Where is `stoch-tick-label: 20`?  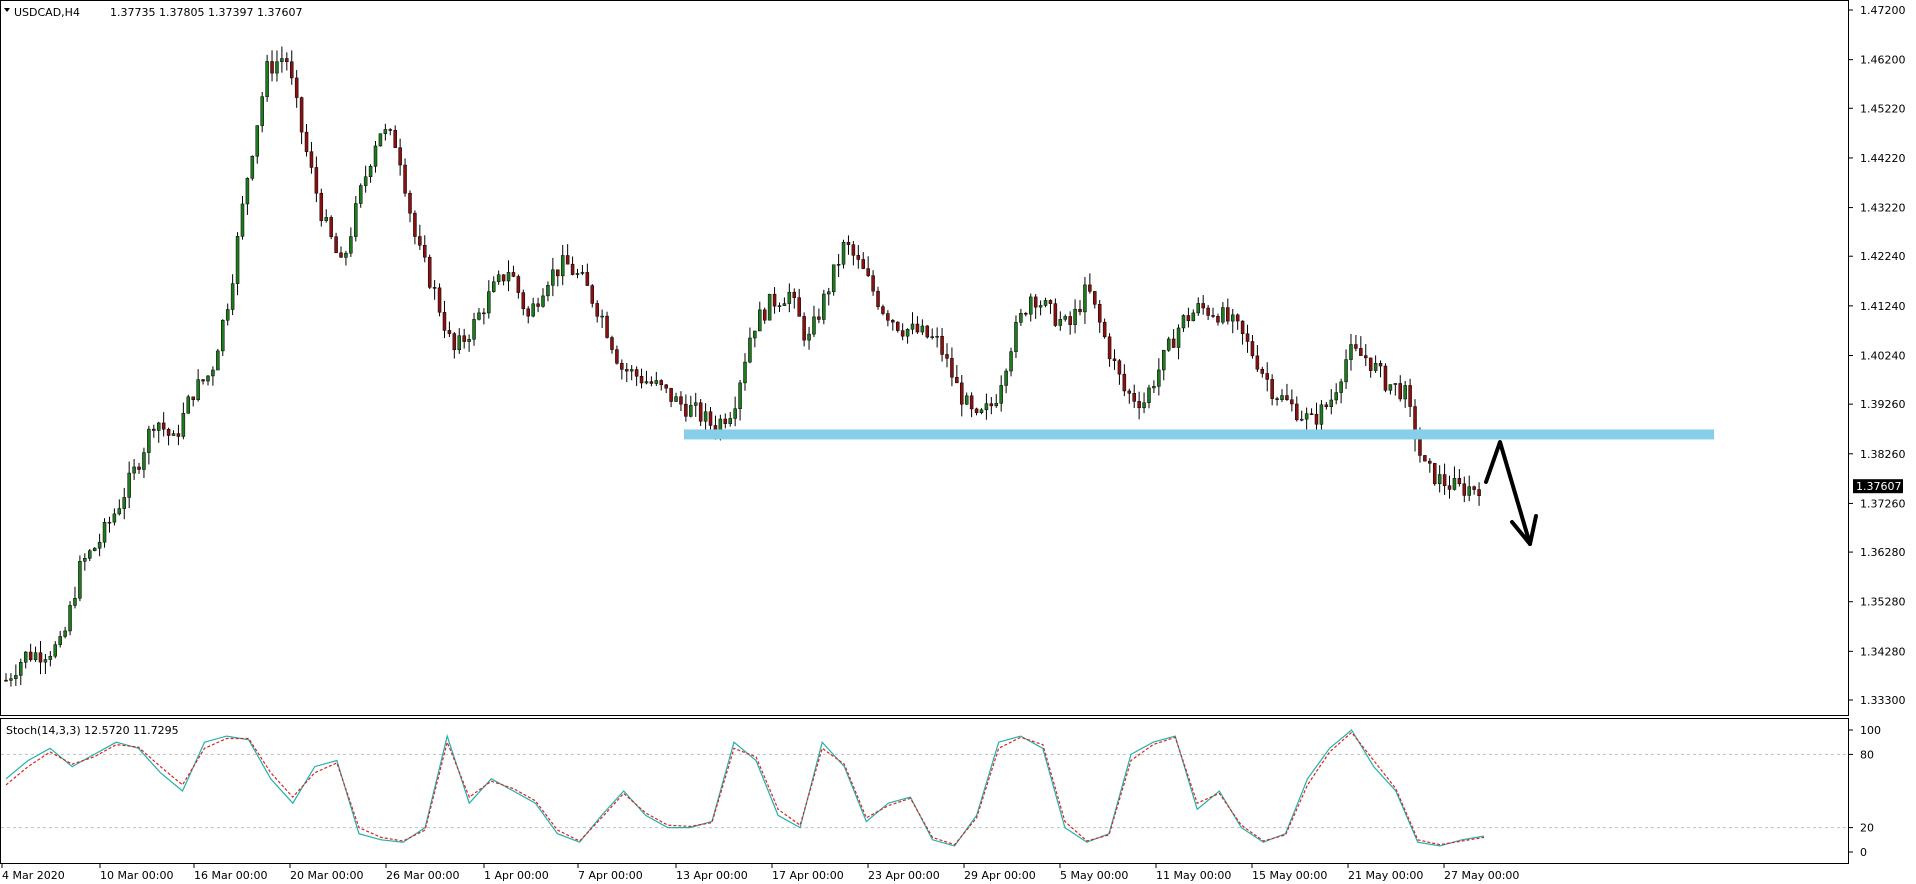 stoch-tick-label: 20 is located at coordinates (1867, 828).